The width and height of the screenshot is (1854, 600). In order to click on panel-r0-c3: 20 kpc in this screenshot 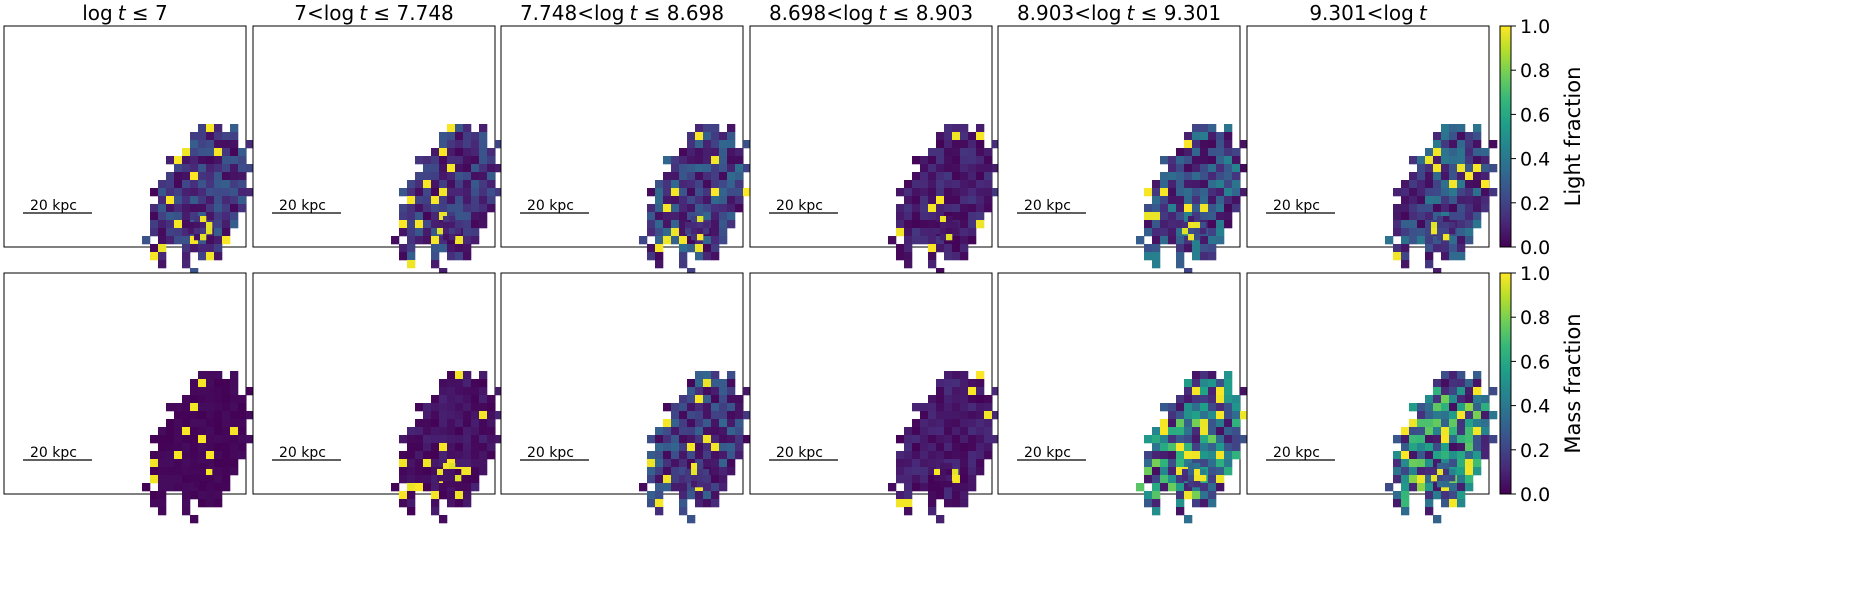, I will do `click(875, 151)`.